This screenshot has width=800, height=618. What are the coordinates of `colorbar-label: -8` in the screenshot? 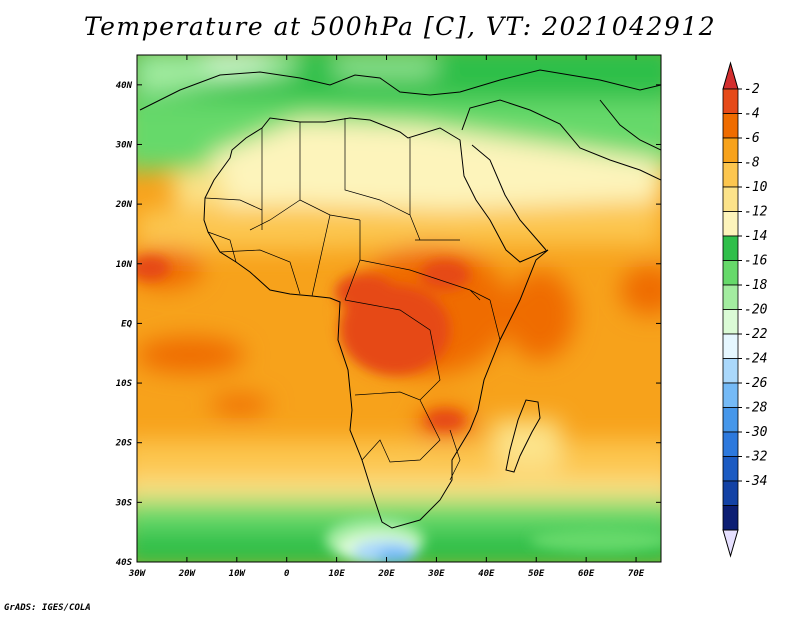 It's located at (752, 163).